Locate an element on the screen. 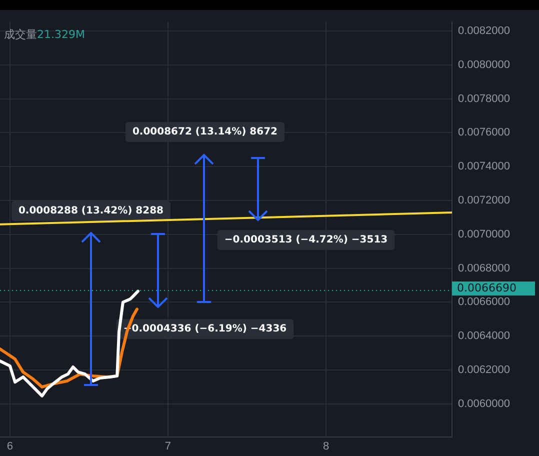 Image resolution: width=539 pixels, height=456 pixels. y-tick-label: 0.0076000 is located at coordinates (484, 132).